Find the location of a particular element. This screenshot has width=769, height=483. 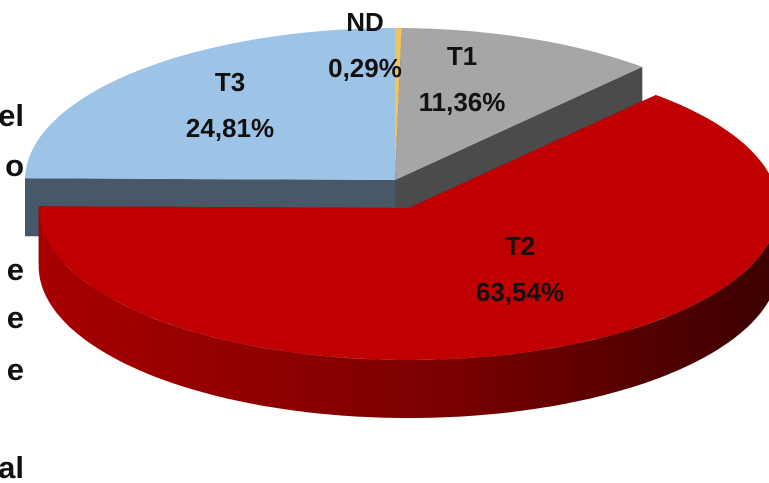

slice-name: T2 is located at coordinates (520, 246).